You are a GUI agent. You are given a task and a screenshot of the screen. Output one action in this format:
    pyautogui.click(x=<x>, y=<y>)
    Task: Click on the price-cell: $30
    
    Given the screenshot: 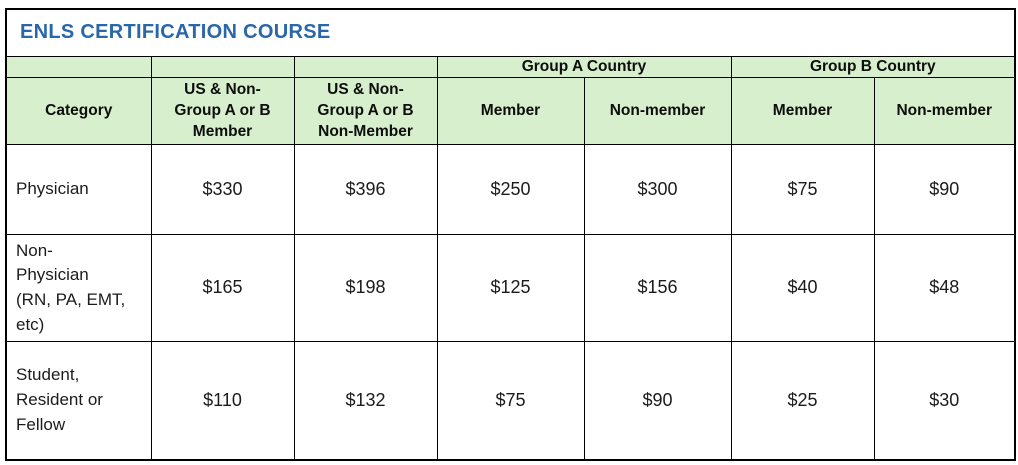 What is the action you would take?
    pyautogui.click(x=944, y=401)
    